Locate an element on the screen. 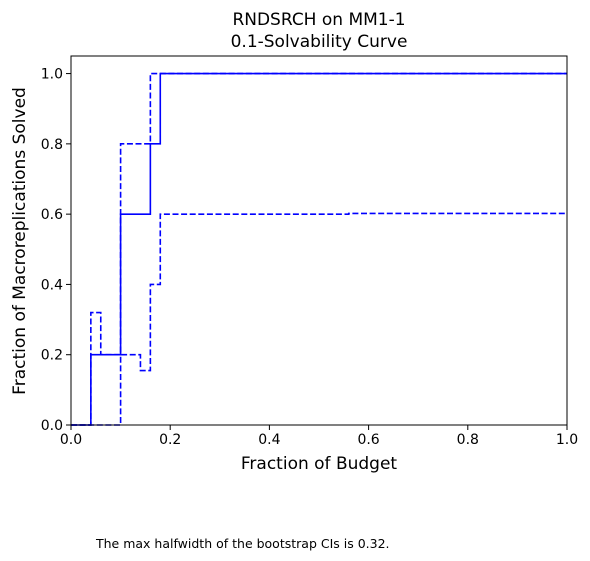 The width and height of the screenshot is (590, 561). chart-title: RNDSRCH on MM1-1 is located at coordinates (318, 20).